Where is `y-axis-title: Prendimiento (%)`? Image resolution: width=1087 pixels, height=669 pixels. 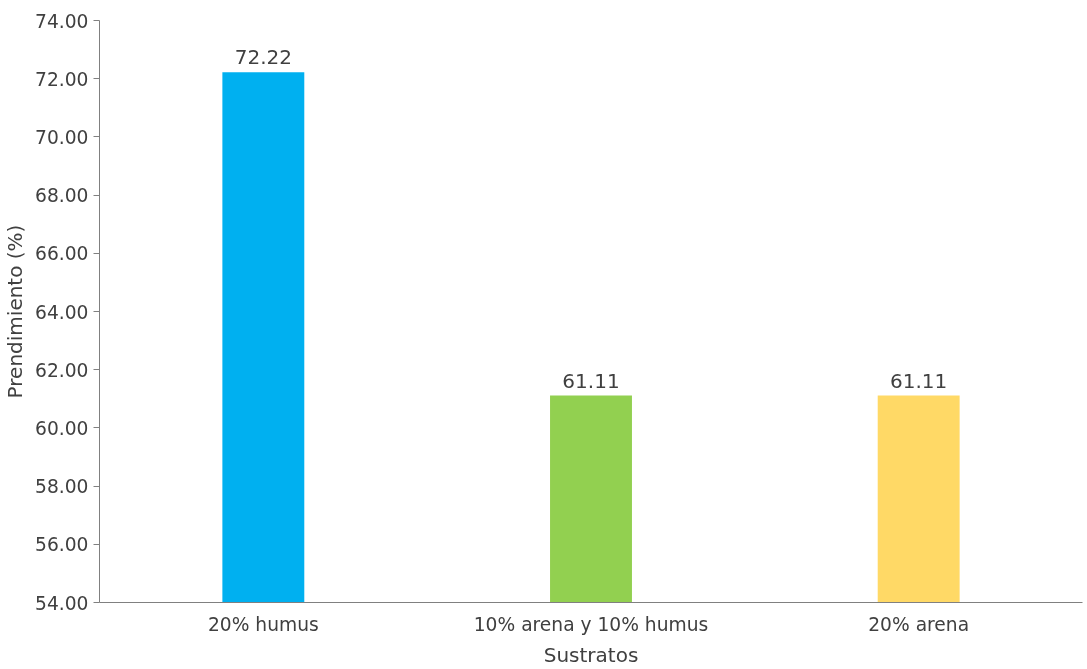 y-axis-title: Prendimiento (%) is located at coordinates (15, 311).